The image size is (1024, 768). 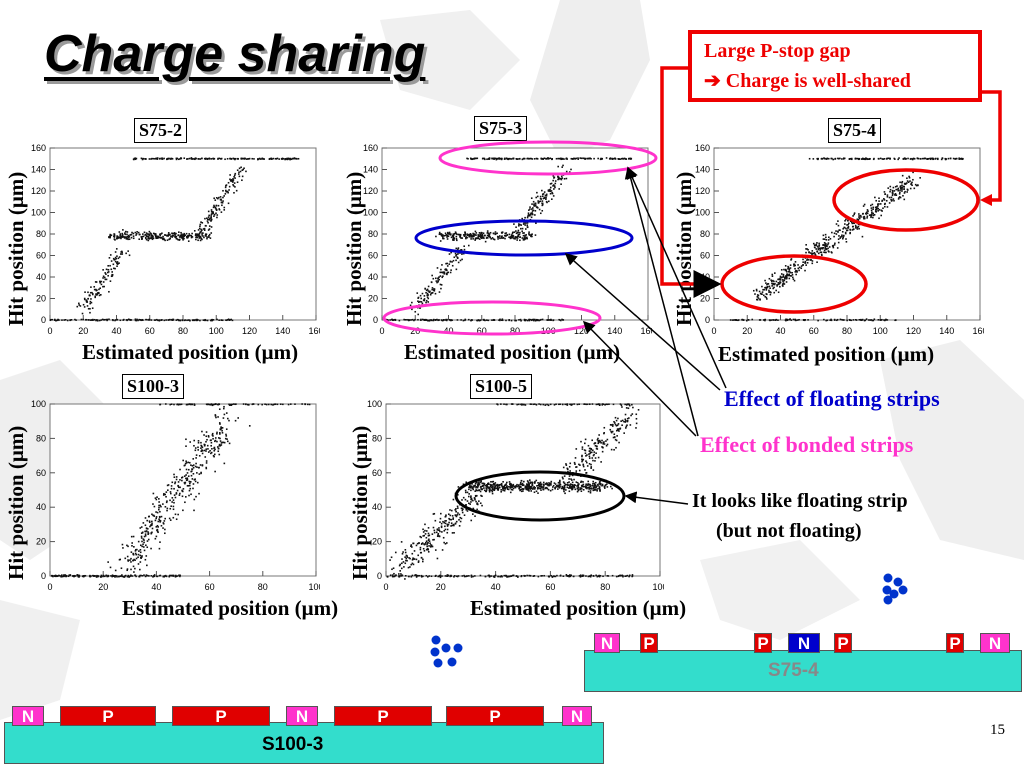 What do you see at coordinates (161, 130) in the screenshot?
I see `plot-label-s75-2: S75-2` at bounding box center [161, 130].